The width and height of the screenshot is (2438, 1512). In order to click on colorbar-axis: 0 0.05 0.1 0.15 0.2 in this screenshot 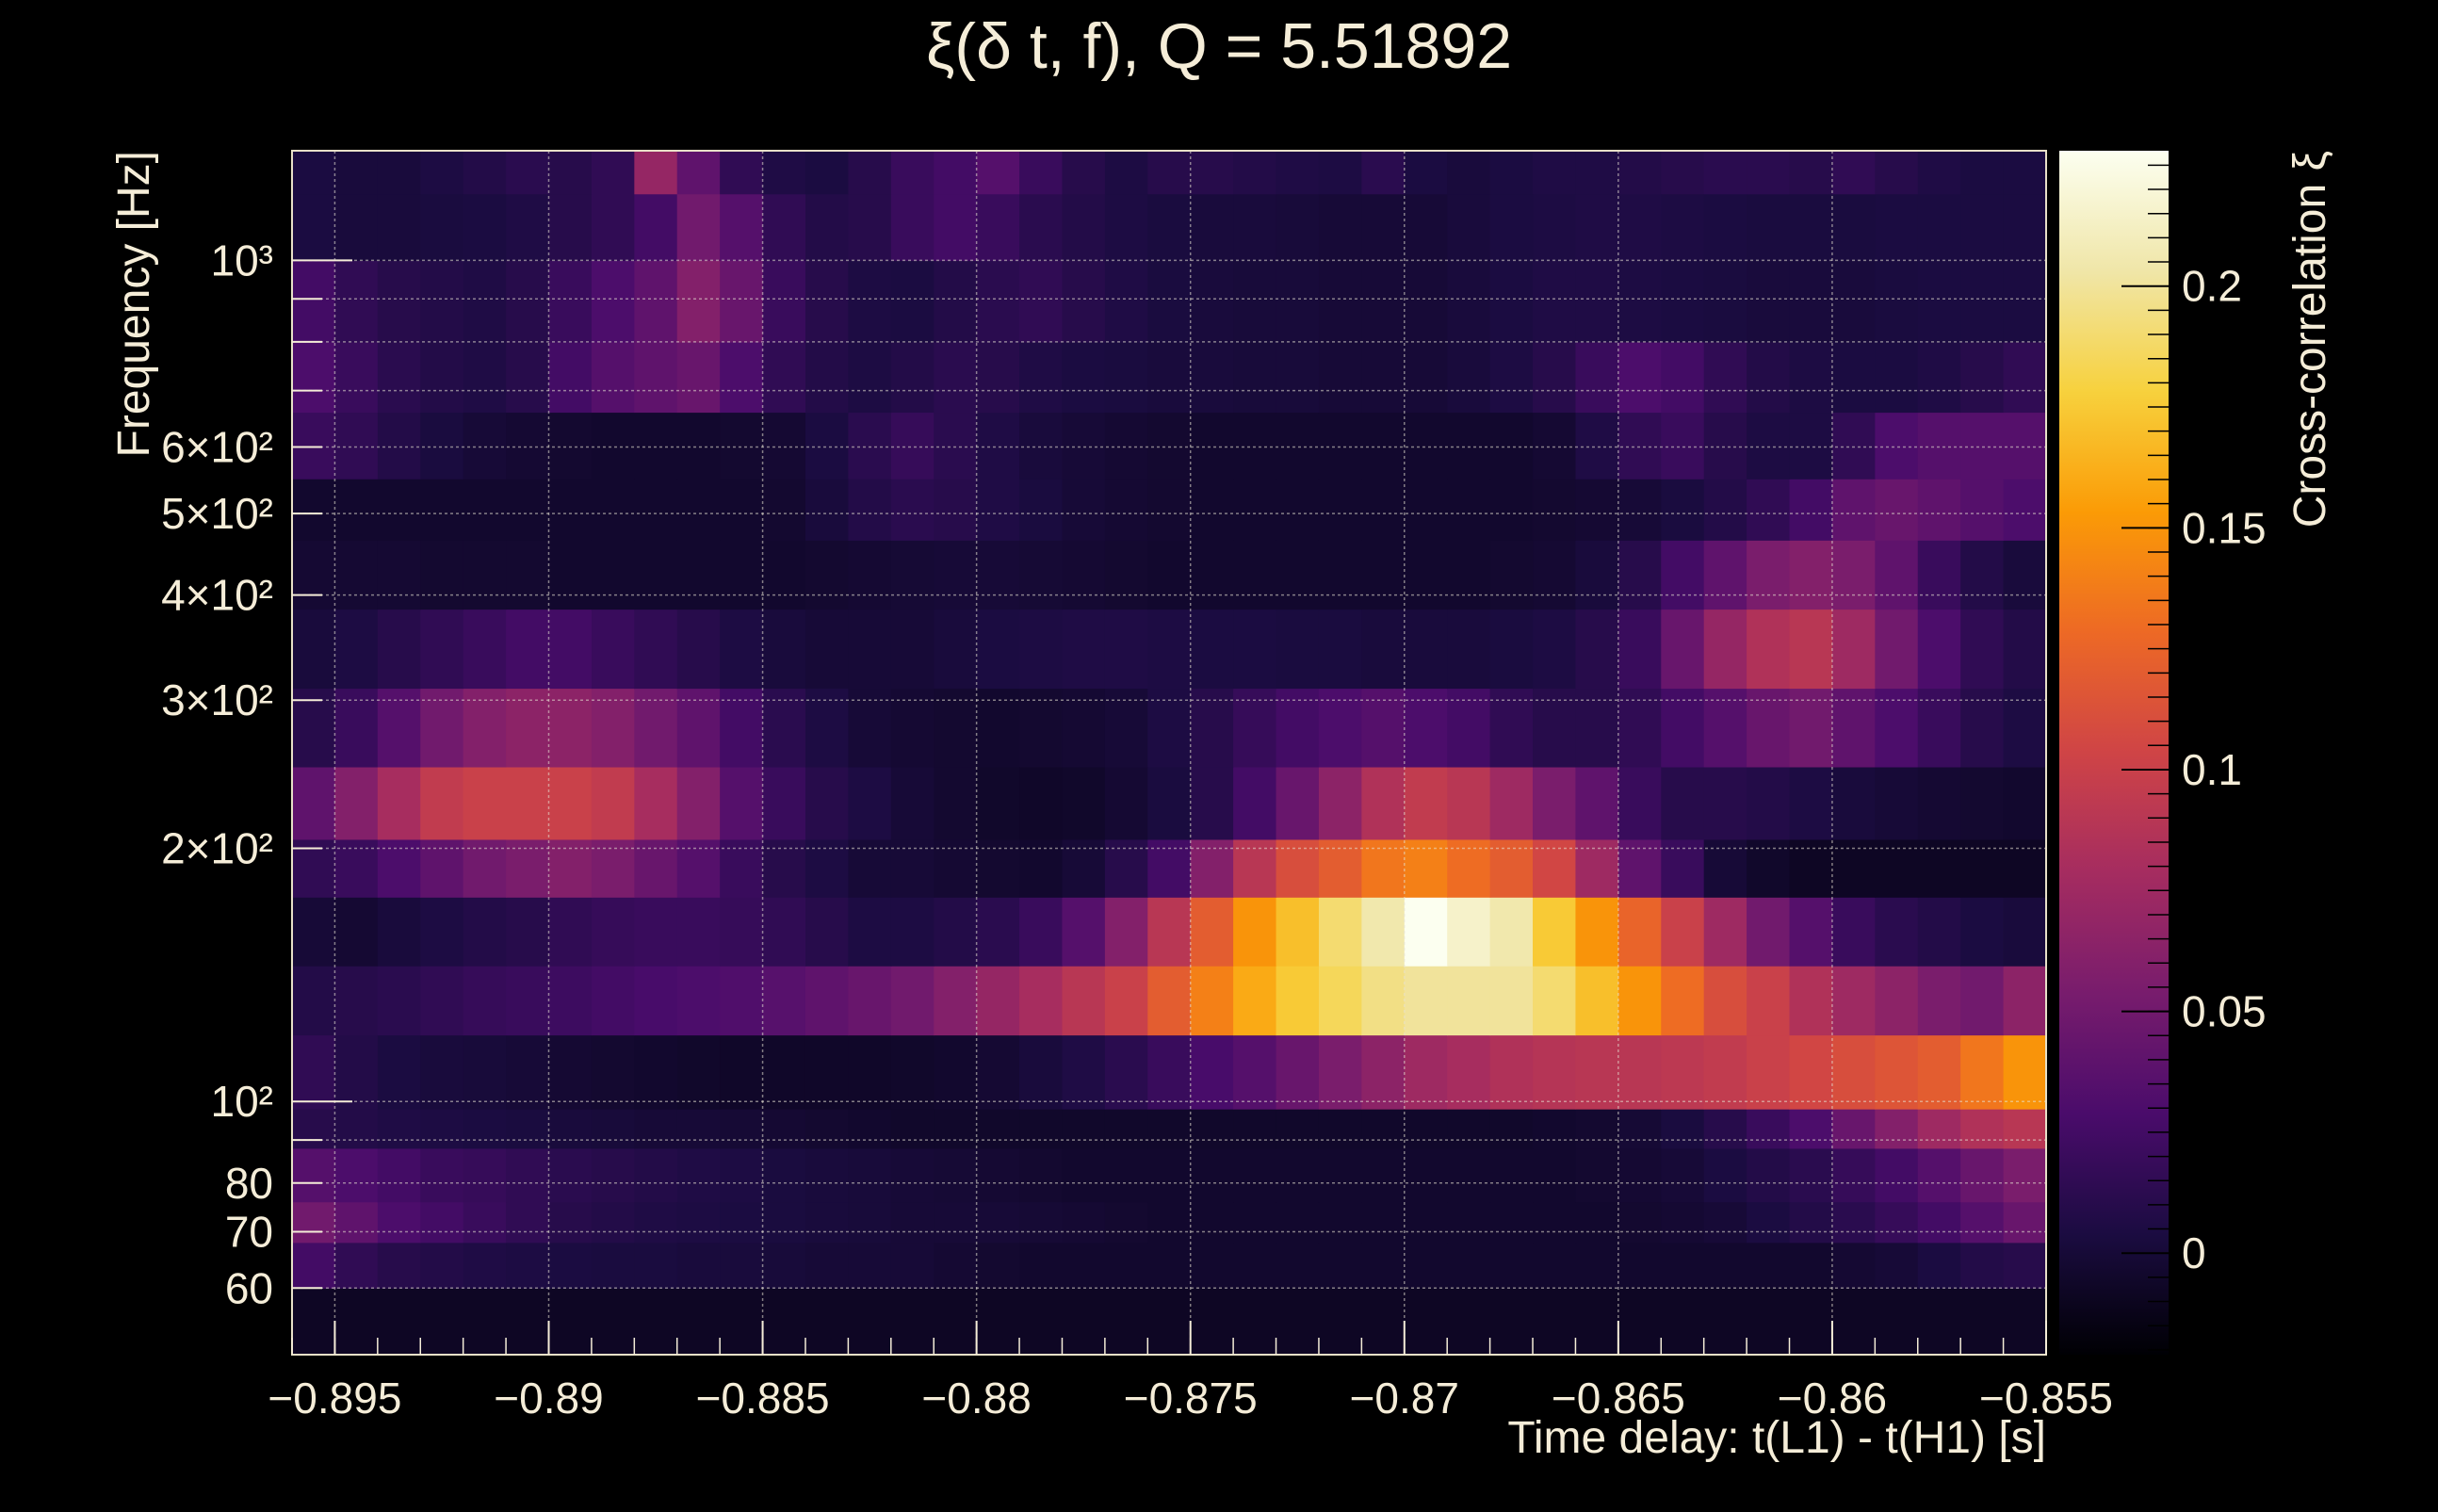, I will do `click(2194, 757)`.